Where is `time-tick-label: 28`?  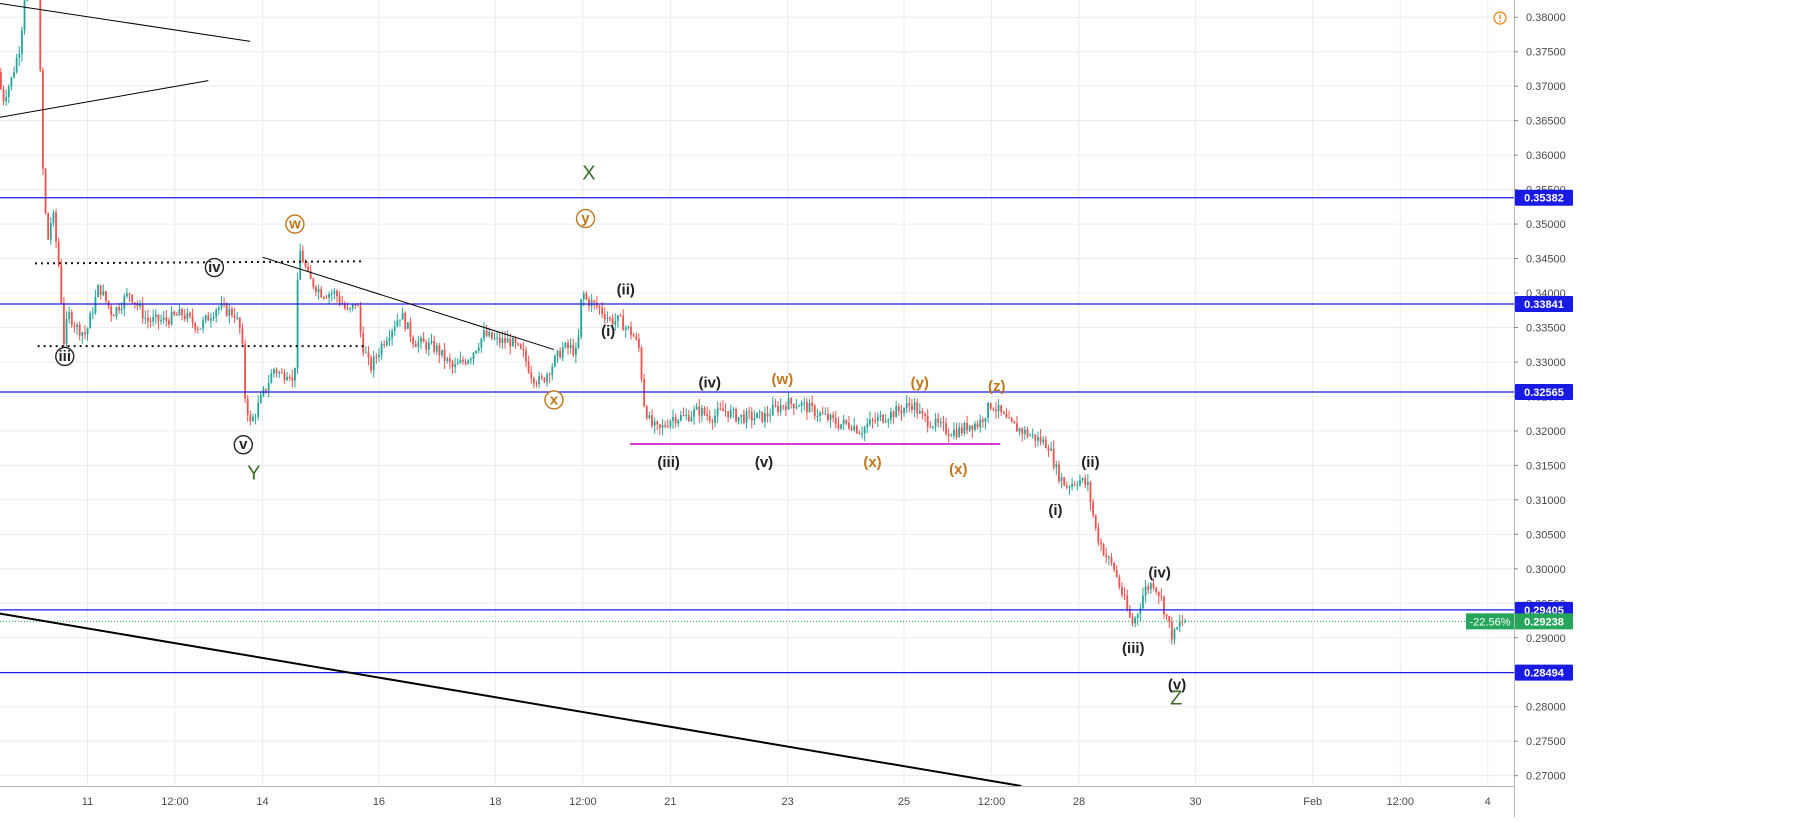 time-tick-label: 28 is located at coordinates (1079, 802).